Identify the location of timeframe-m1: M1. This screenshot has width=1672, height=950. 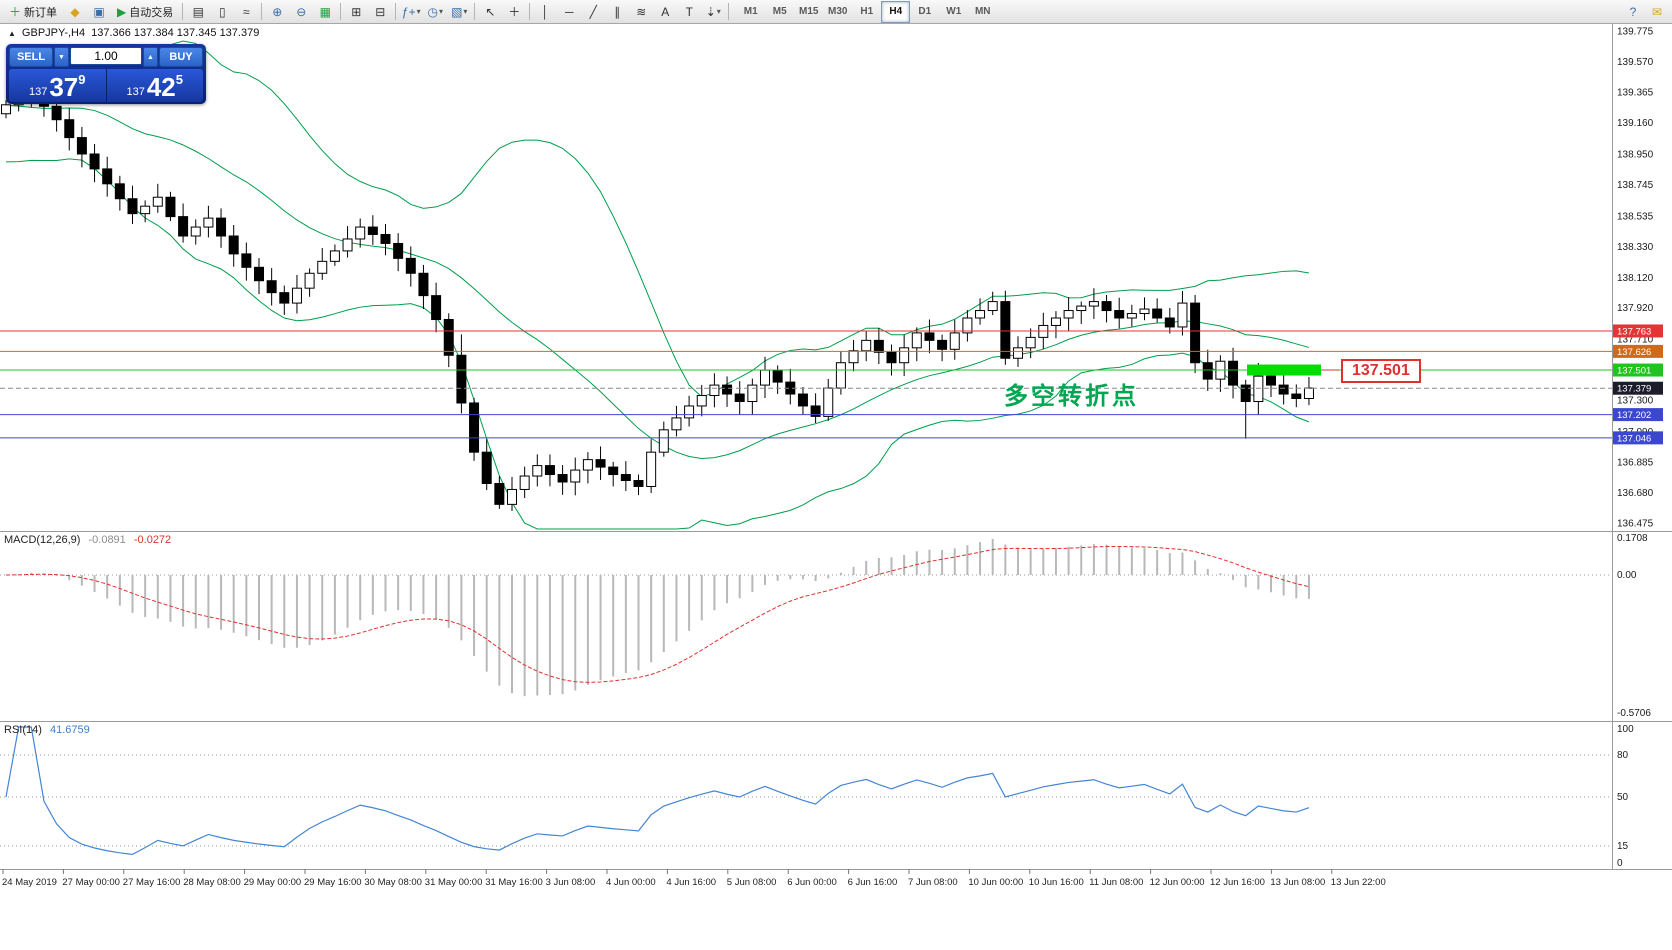
(750, 11).